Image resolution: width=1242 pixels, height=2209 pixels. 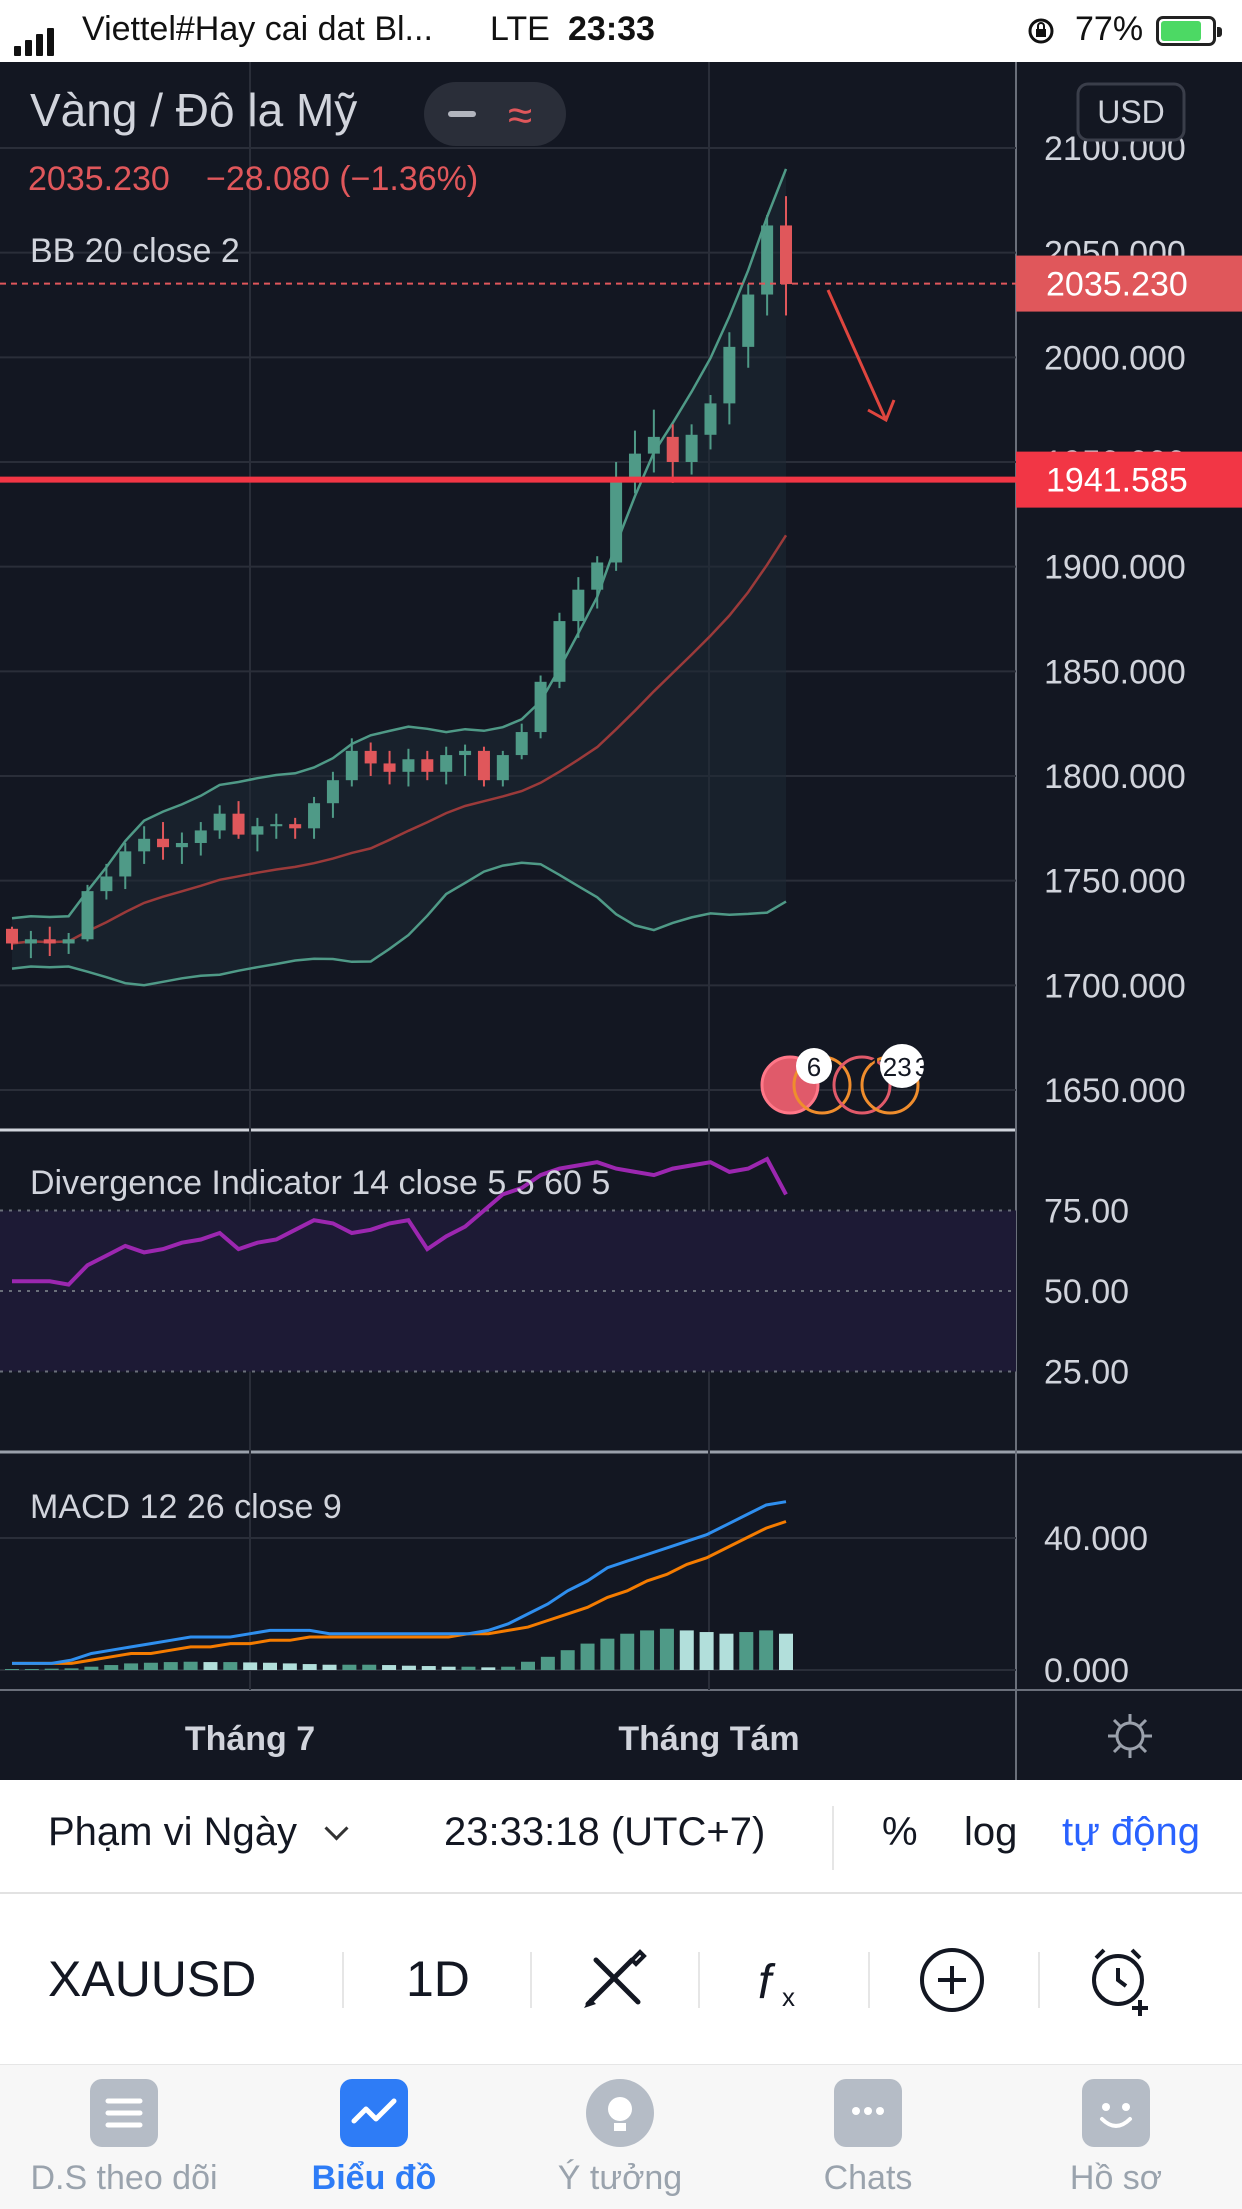 I want to click on bollinger-basis-line, so click(x=399, y=739).